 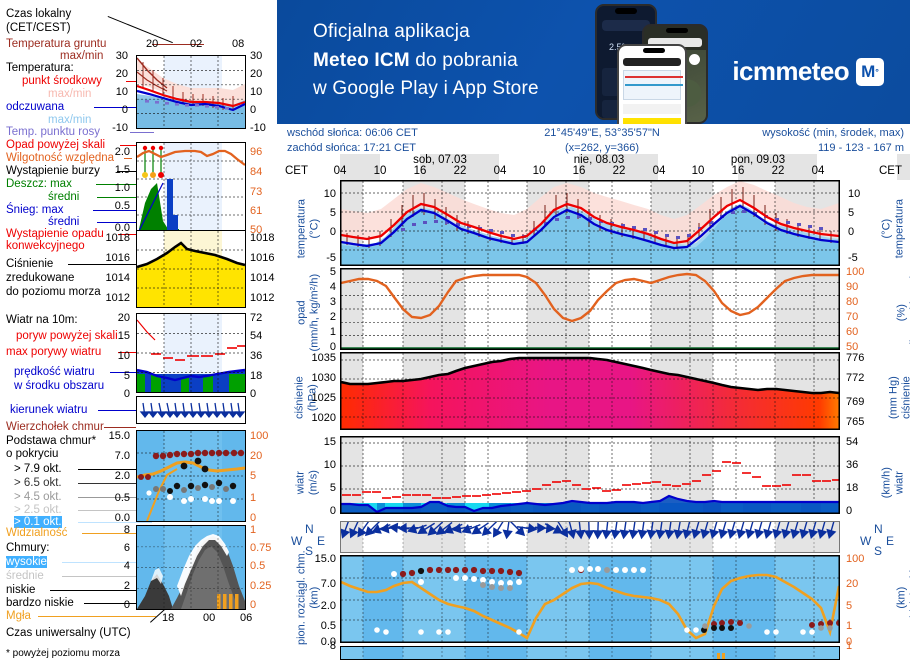 What do you see at coordinates (168, 618) in the screenshot?
I see `mini-hour-18: 18` at bounding box center [168, 618].